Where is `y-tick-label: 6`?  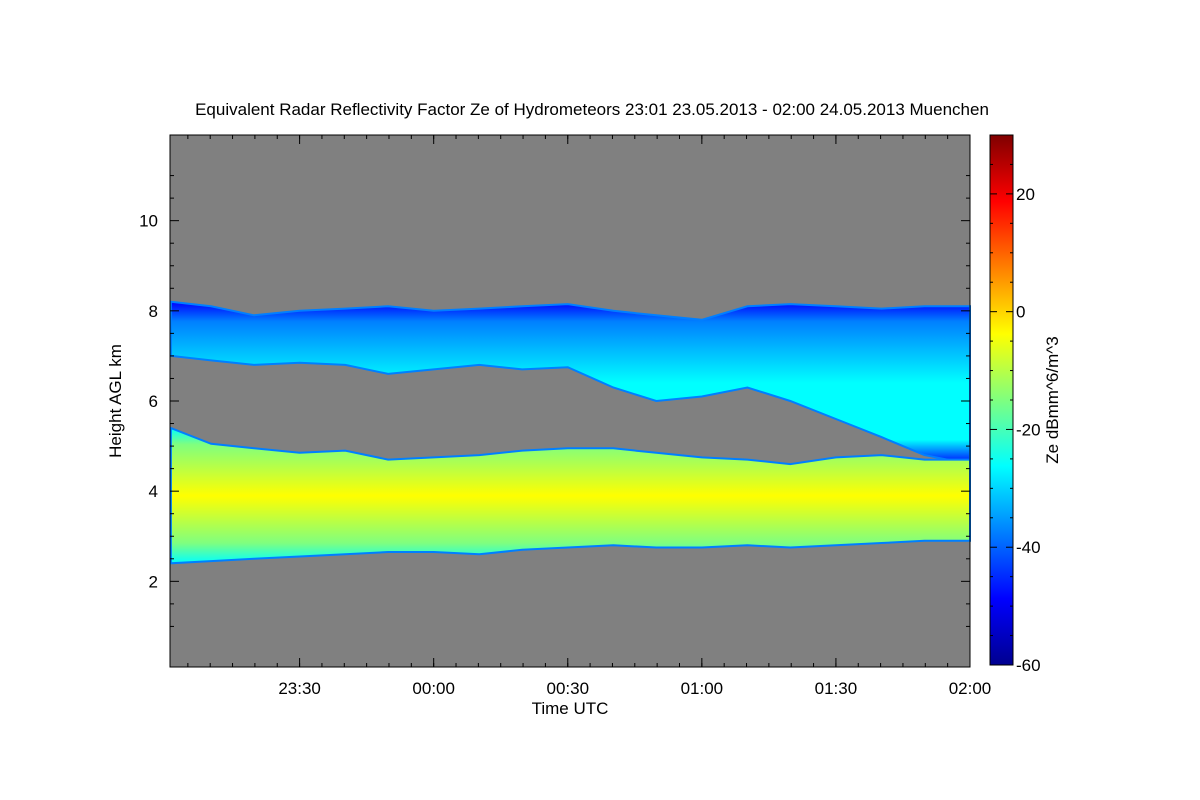
y-tick-label: 6 is located at coordinates (153, 401).